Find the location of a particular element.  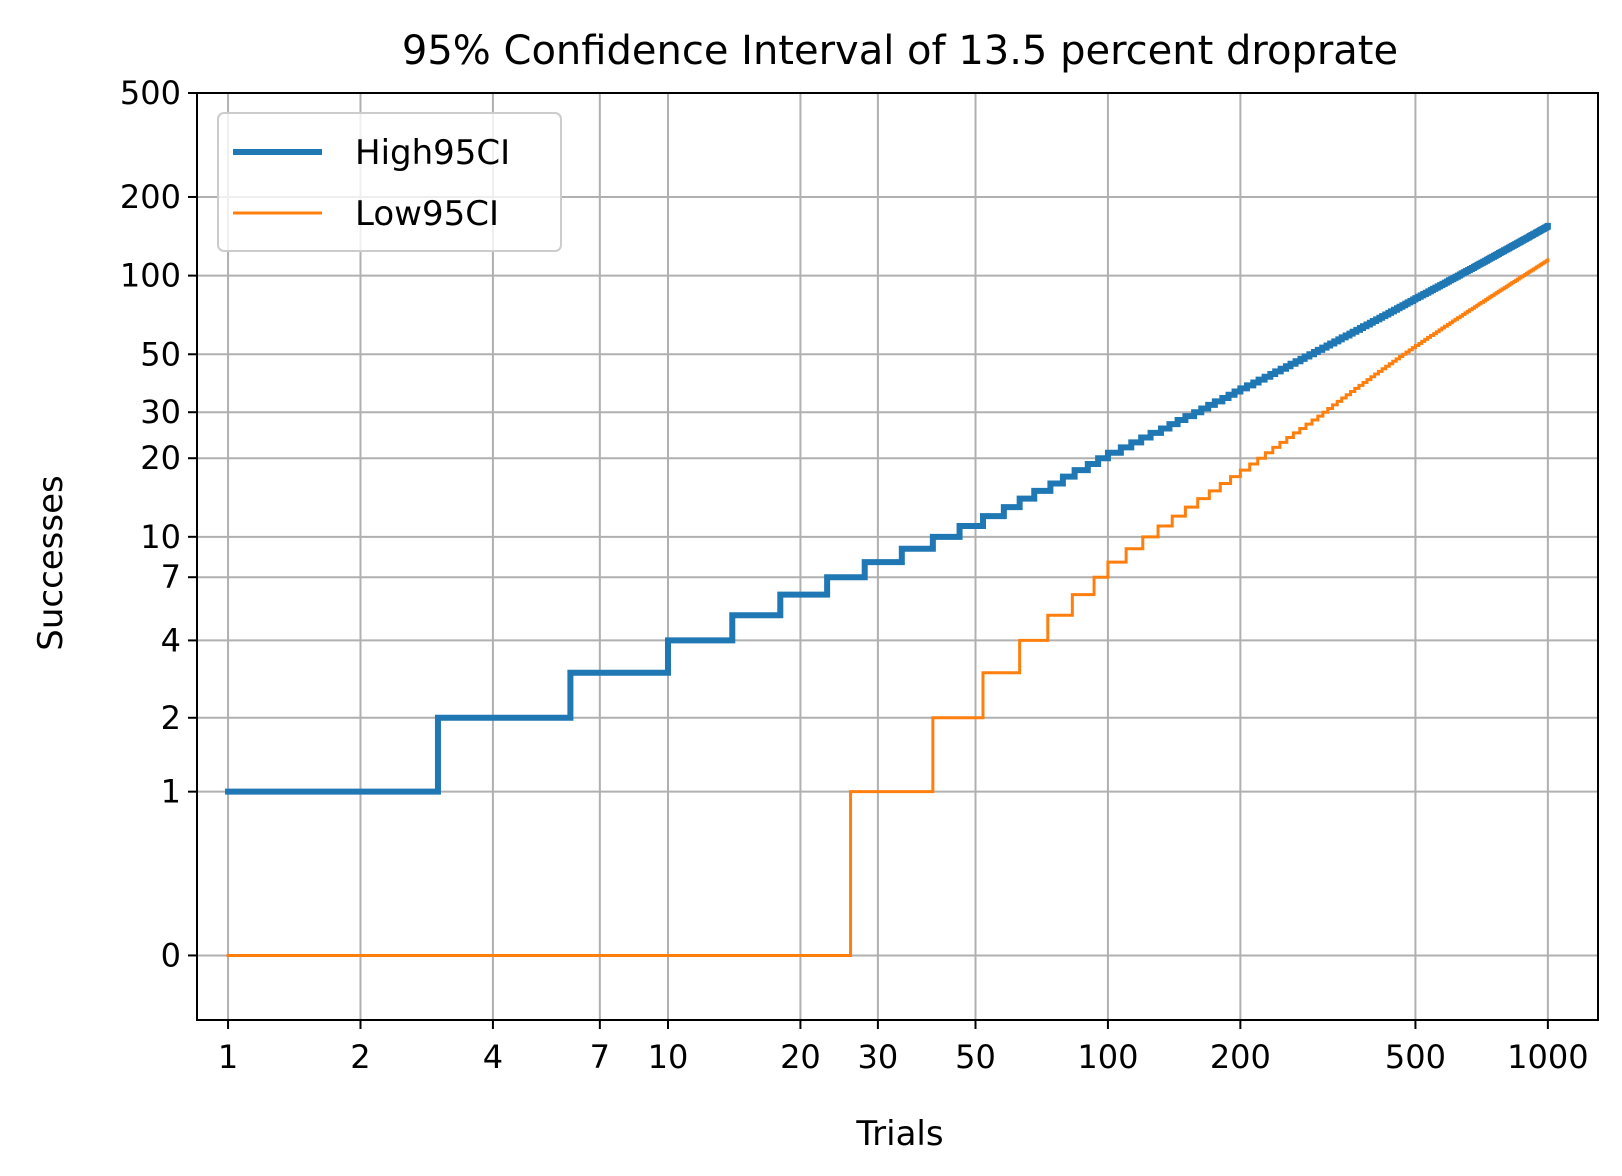

x-tick-label: 30 is located at coordinates (878, 1057).